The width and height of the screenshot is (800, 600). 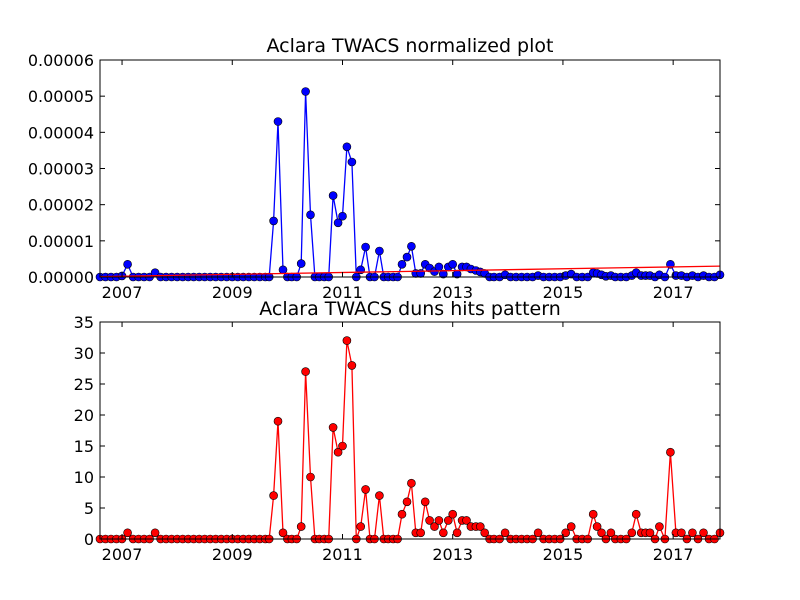 What do you see at coordinates (84, 322) in the screenshot?
I see `bottom-chart-y-tick-label: 35` at bounding box center [84, 322].